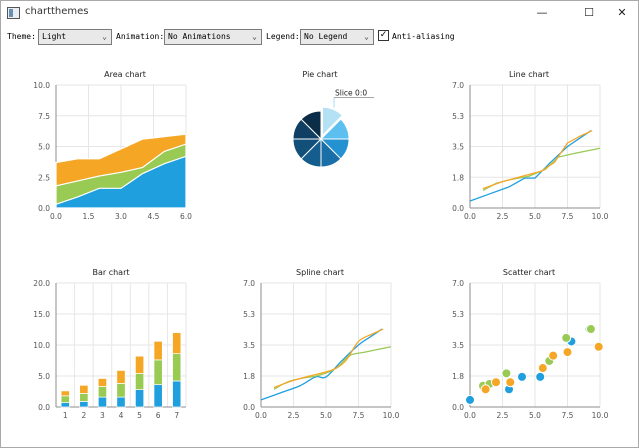 This screenshot has height=448, width=639. What do you see at coordinates (542, 12) in the screenshot?
I see `minimize-button: —` at bounding box center [542, 12].